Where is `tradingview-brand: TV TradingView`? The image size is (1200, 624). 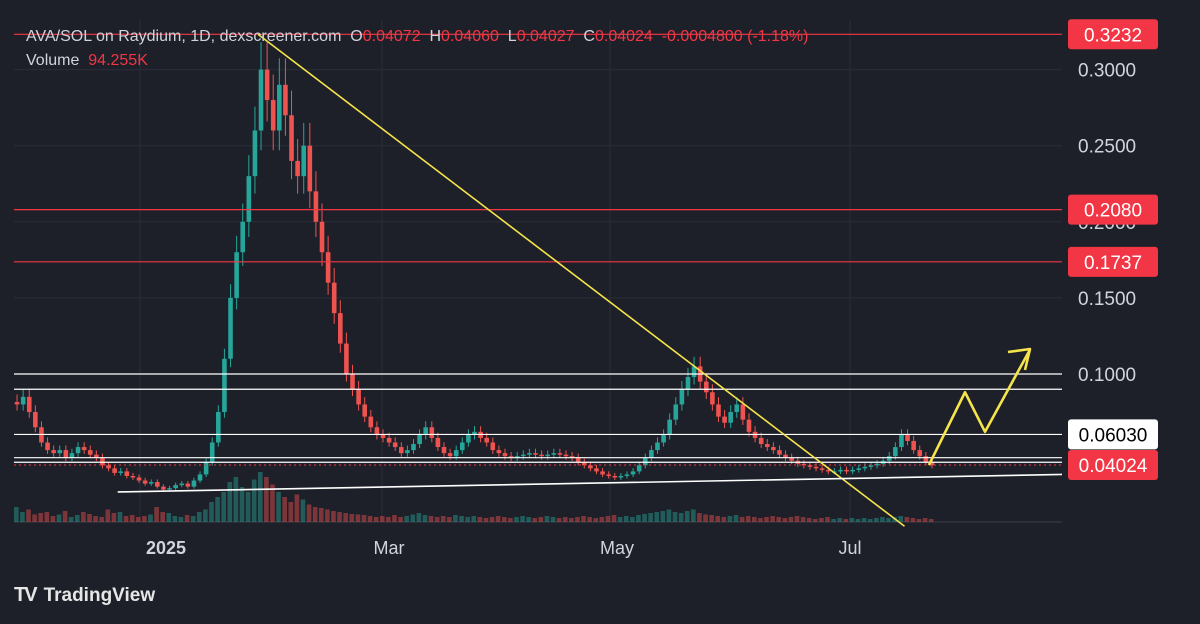 tradingview-brand: TV TradingView is located at coordinates (84, 595).